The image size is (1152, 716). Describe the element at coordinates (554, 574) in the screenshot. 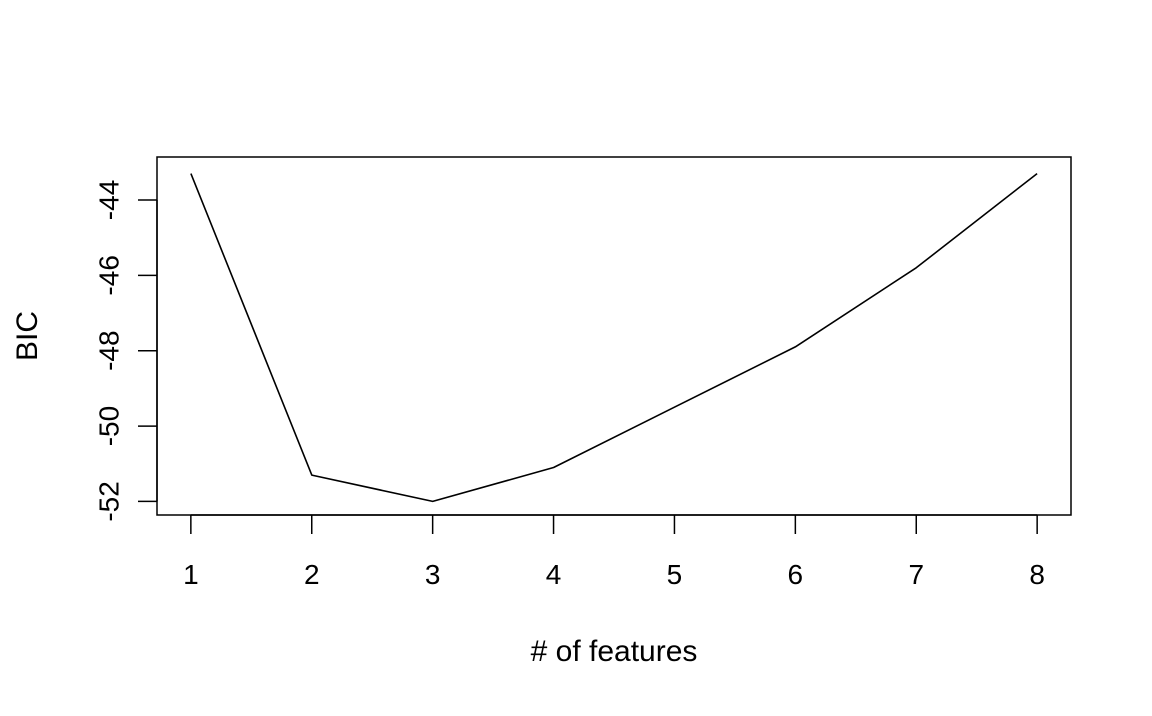

I see `x-tick-label: 4` at that location.